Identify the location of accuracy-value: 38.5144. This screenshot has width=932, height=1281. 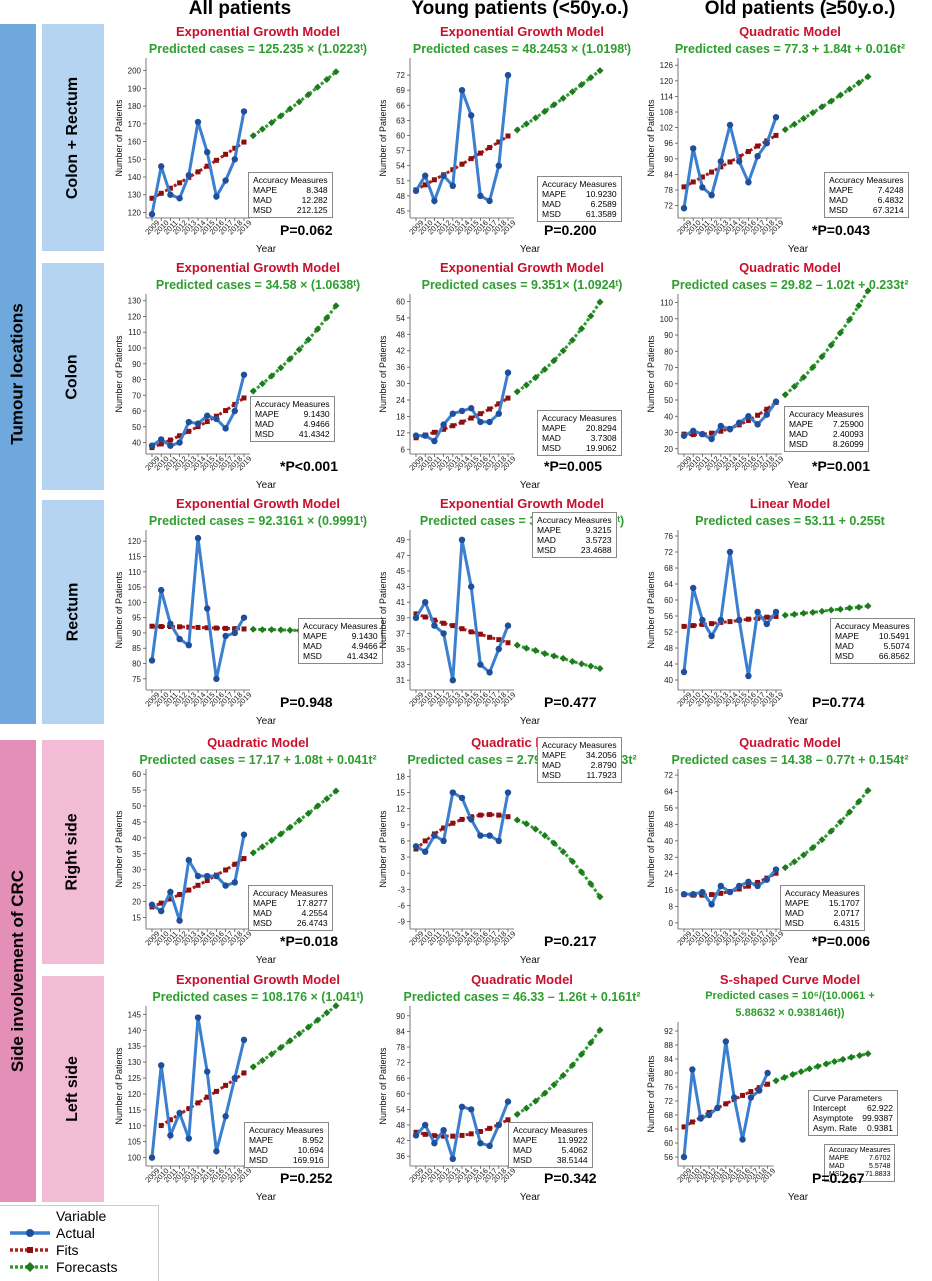
(572, 1160).